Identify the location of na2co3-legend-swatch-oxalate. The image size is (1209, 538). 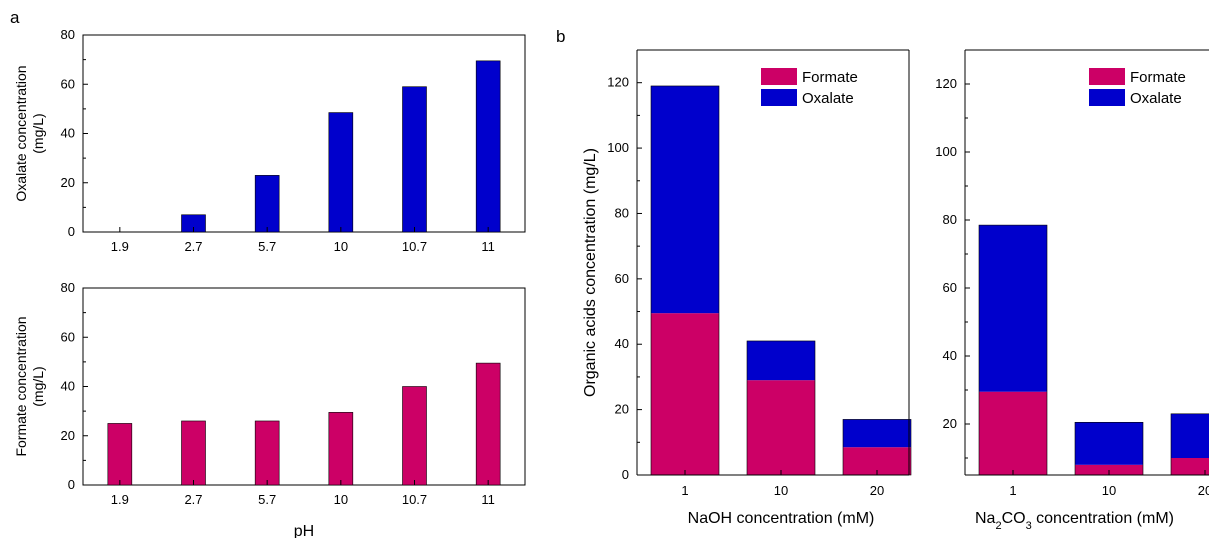
(1107, 97).